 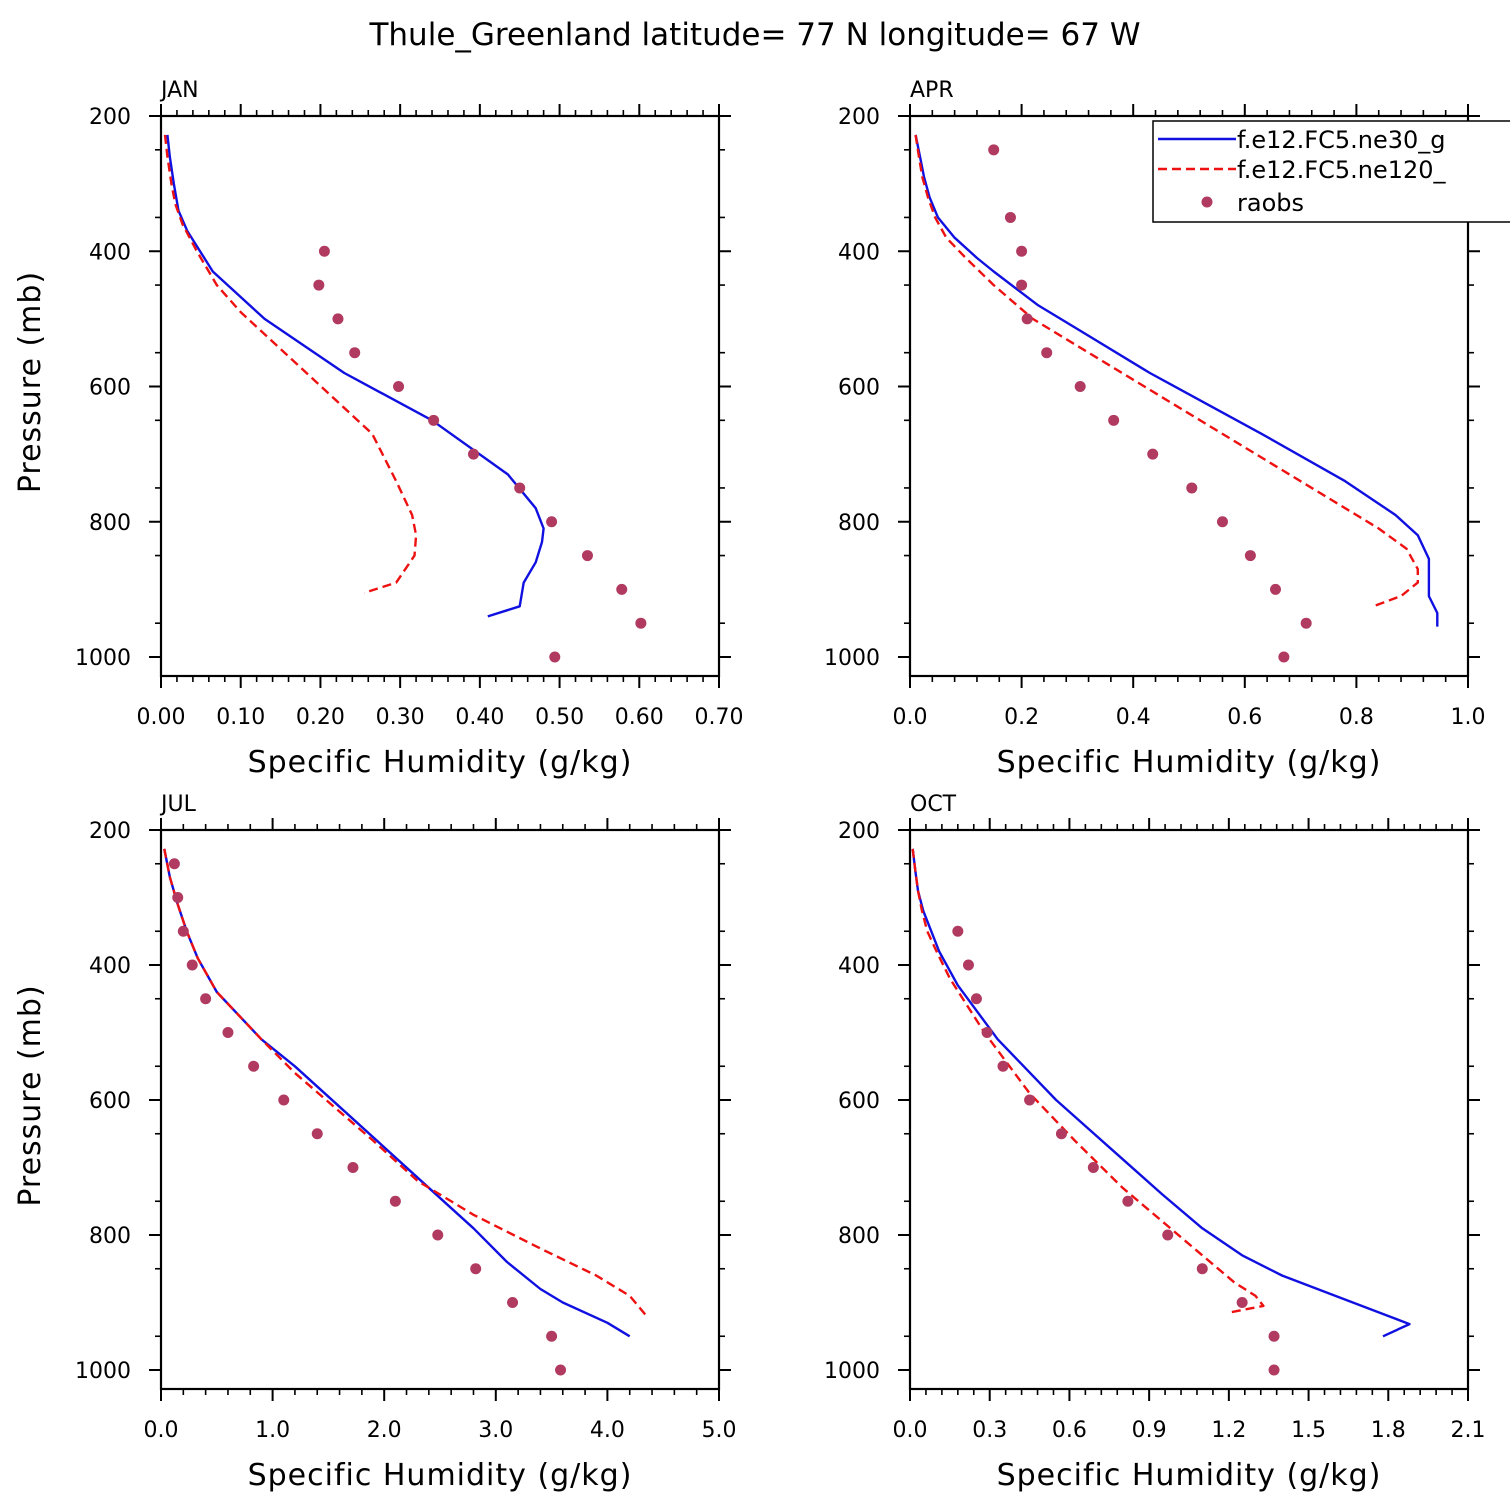 I want to click on legend: f.e12.FC5.ne30_gf.e12.FC5.ne120_raobs, so click(x=1331, y=171).